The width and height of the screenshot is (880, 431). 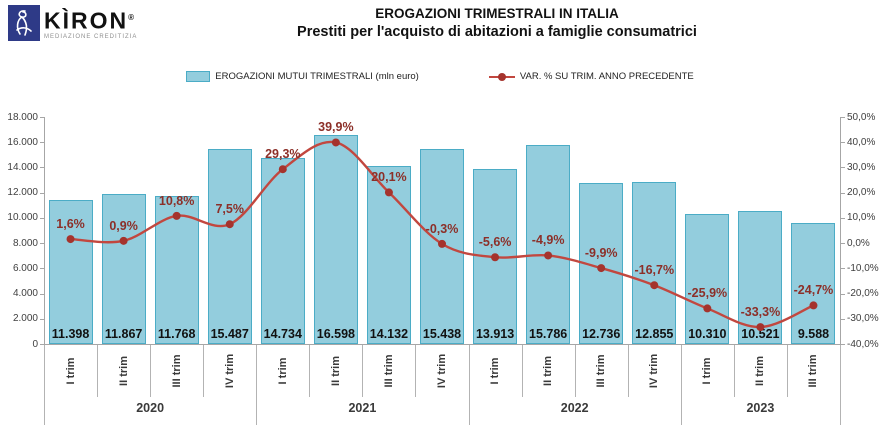 I want to click on line-value-label: -16,7%, so click(x=654, y=270).